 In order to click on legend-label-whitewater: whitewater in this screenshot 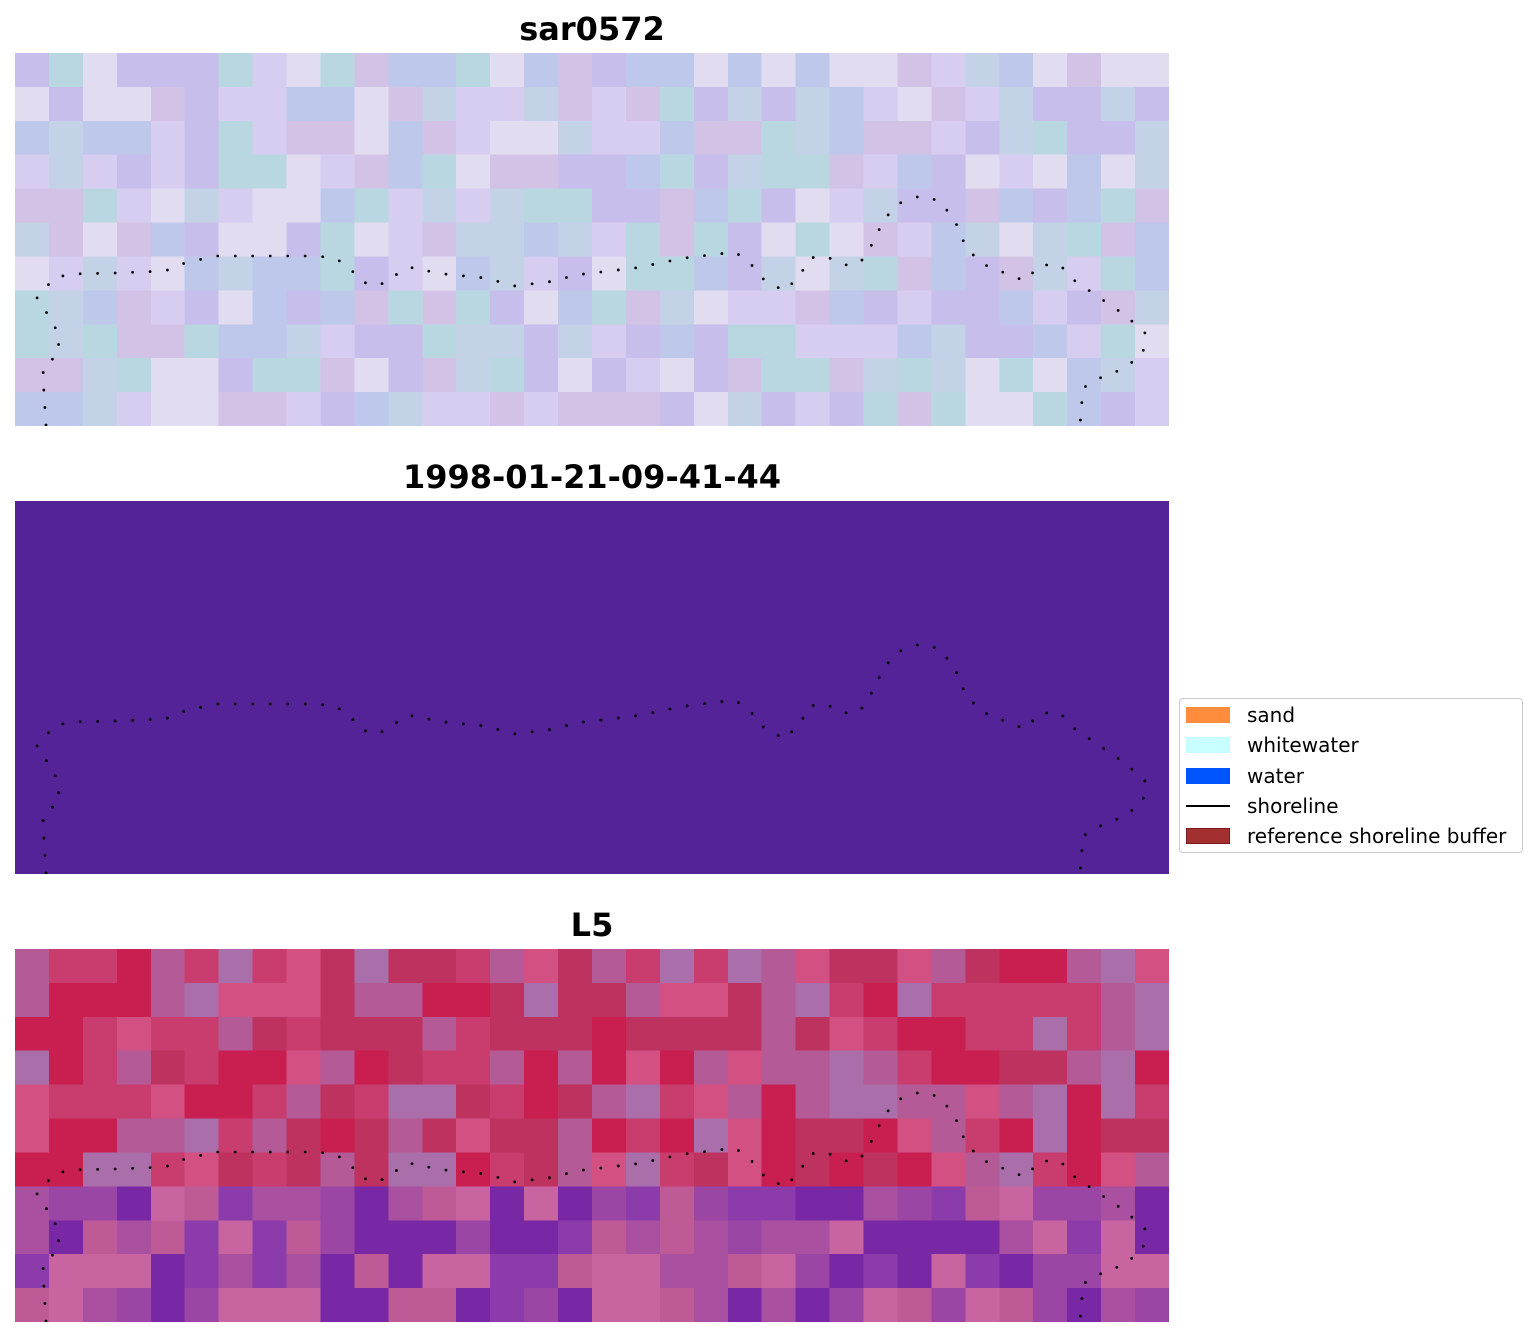, I will do `click(1303, 745)`.